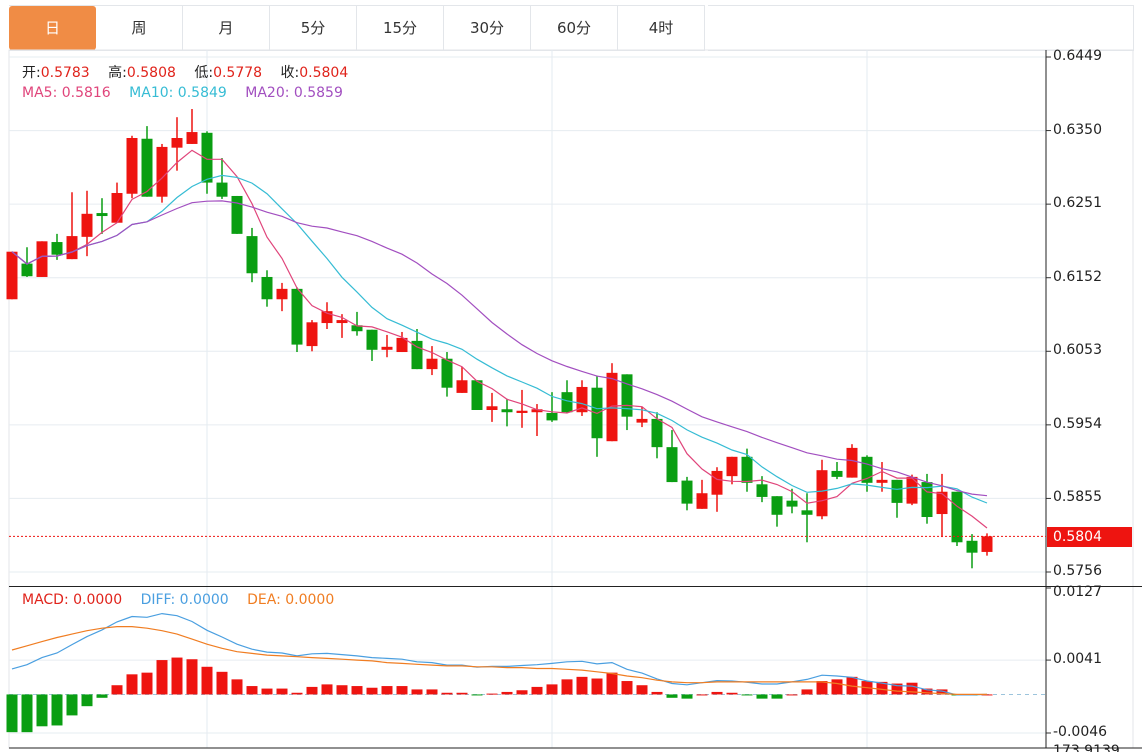  I want to click on price-axis-label: 0.6053, so click(1077, 350).